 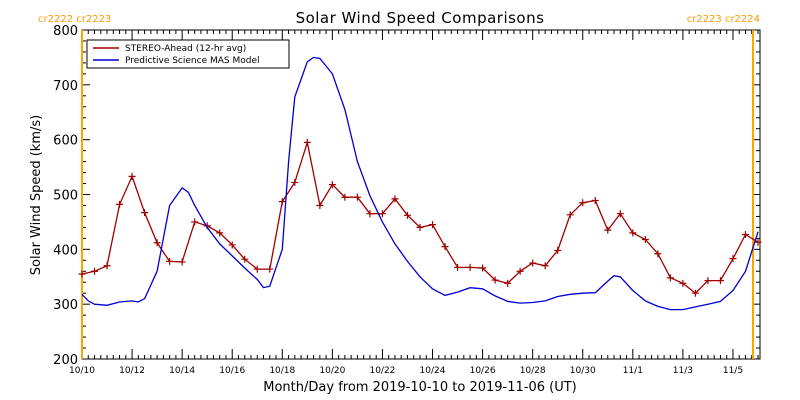 What do you see at coordinates (533, 371) in the screenshot?
I see `x-tick-label: 10/28` at bounding box center [533, 371].